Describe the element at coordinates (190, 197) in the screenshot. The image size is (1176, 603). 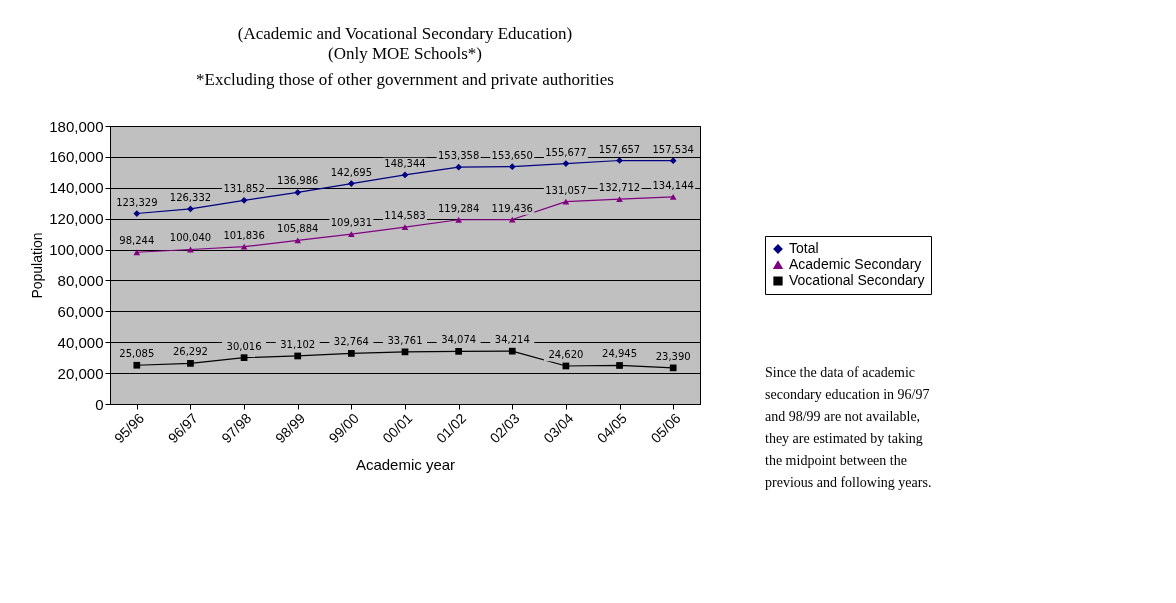
I see `data-label: 126,332` at that location.